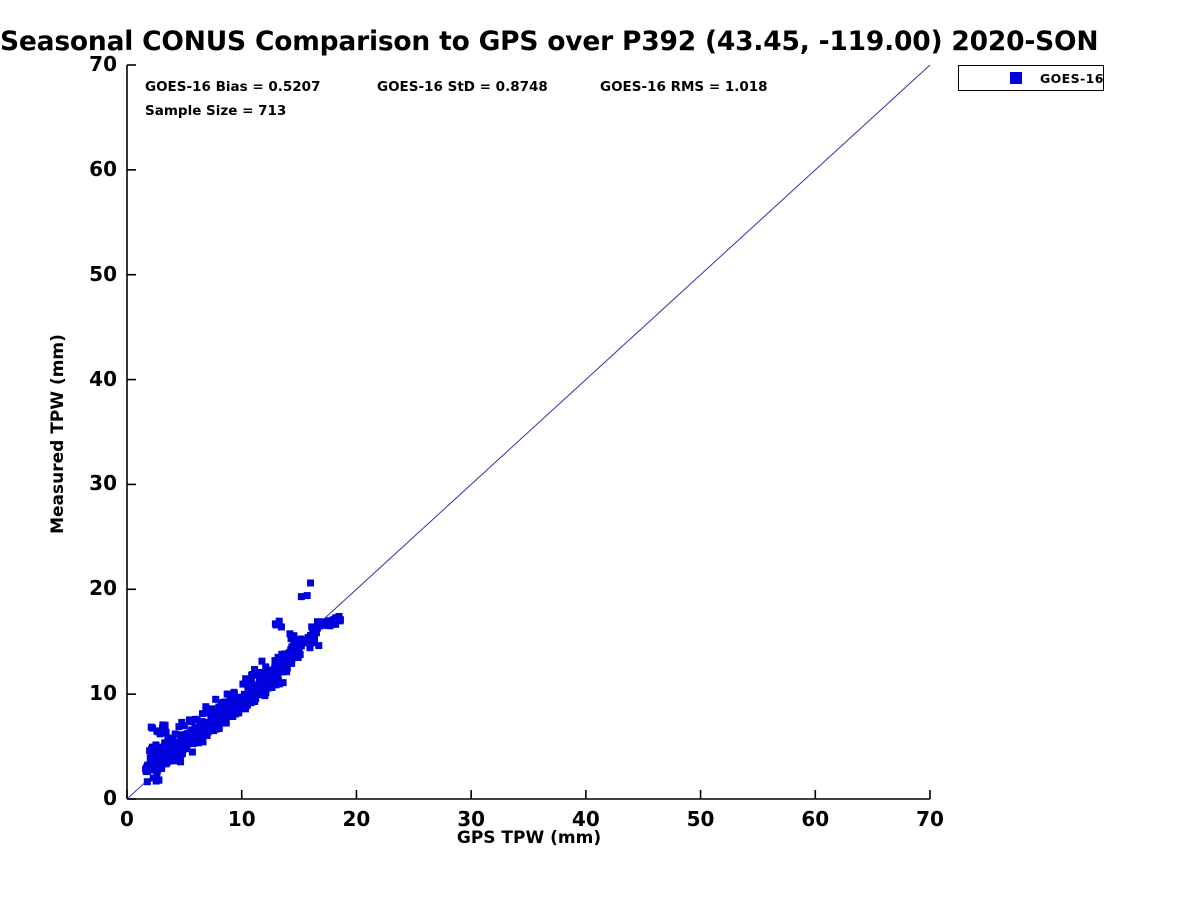 Image resolution: width=1200 pixels, height=900 pixels. I want to click on y-tick-label: 30, so click(103, 483).